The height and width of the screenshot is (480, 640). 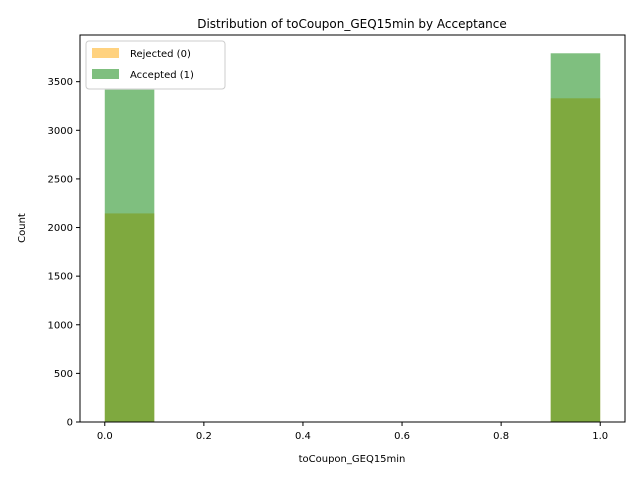 I want to click on x-axis: 0.0 0.2 0.4 0.6 0.8 1.0, so click(x=352, y=432).